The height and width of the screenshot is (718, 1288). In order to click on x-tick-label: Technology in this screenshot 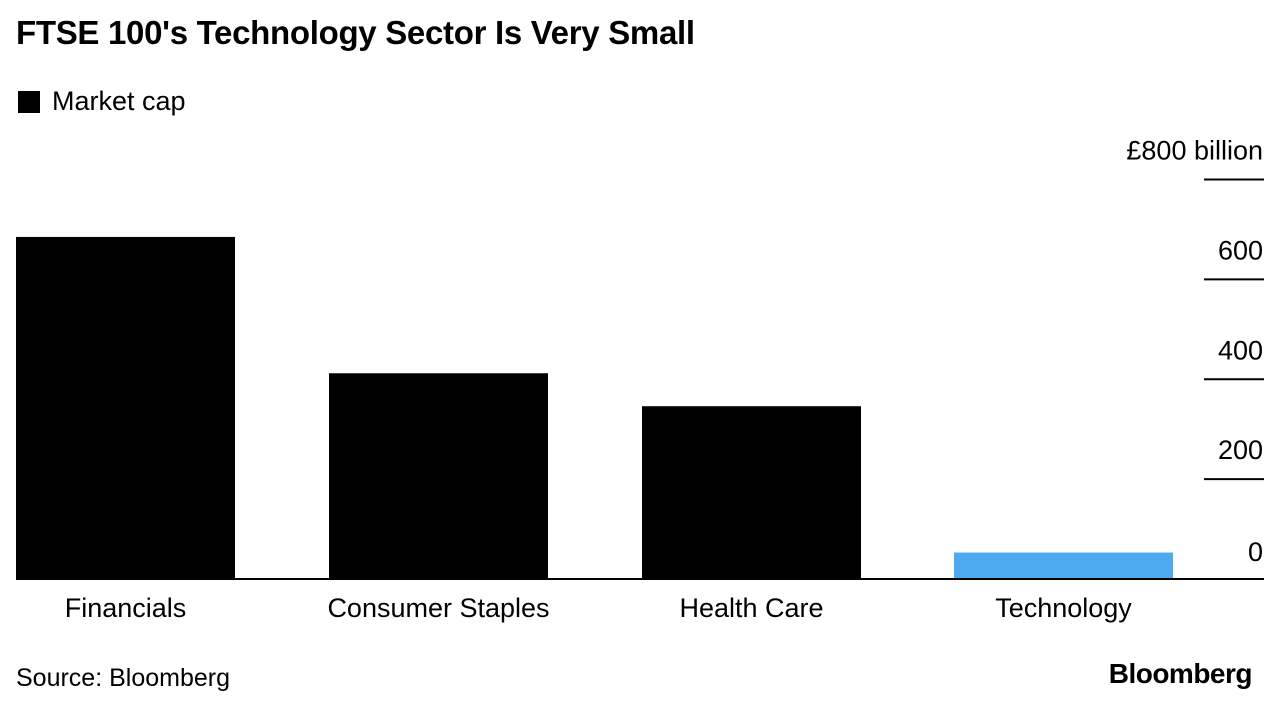, I will do `click(1063, 608)`.